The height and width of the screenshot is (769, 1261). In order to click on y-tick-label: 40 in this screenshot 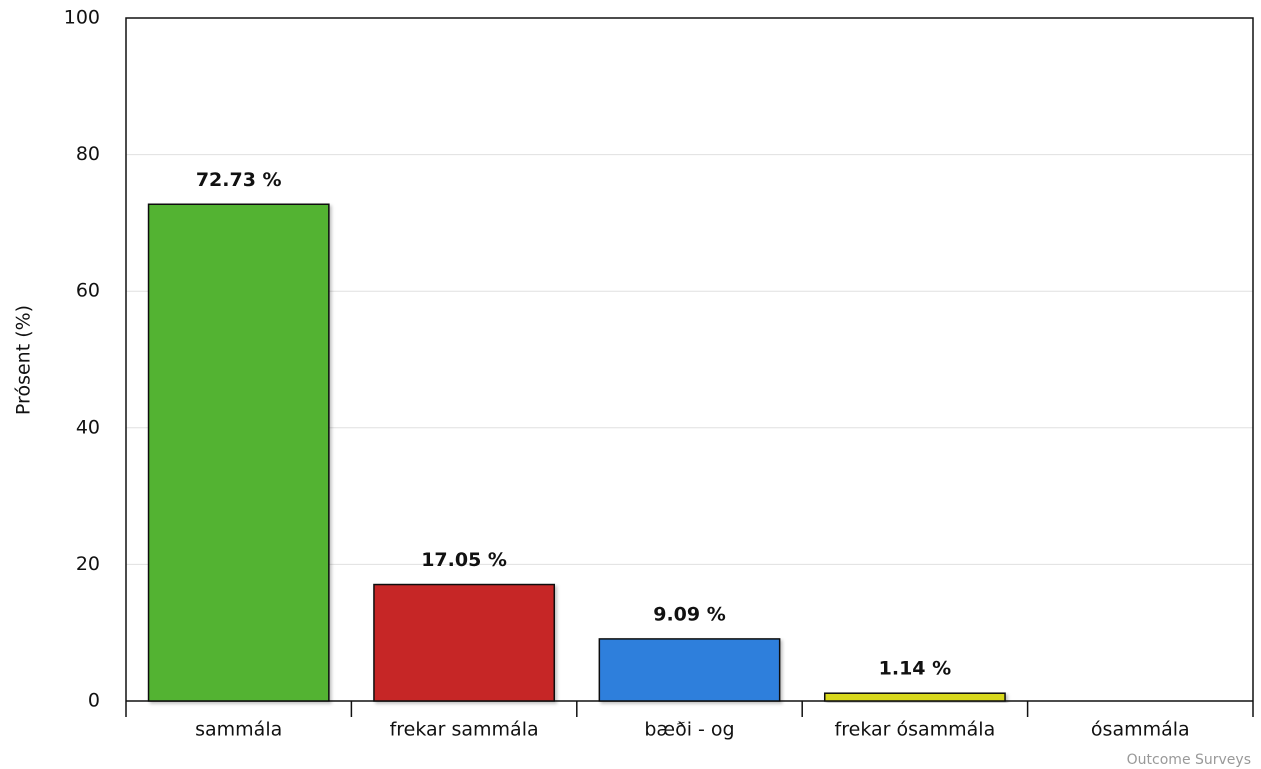, I will do `click(88, 427)`.